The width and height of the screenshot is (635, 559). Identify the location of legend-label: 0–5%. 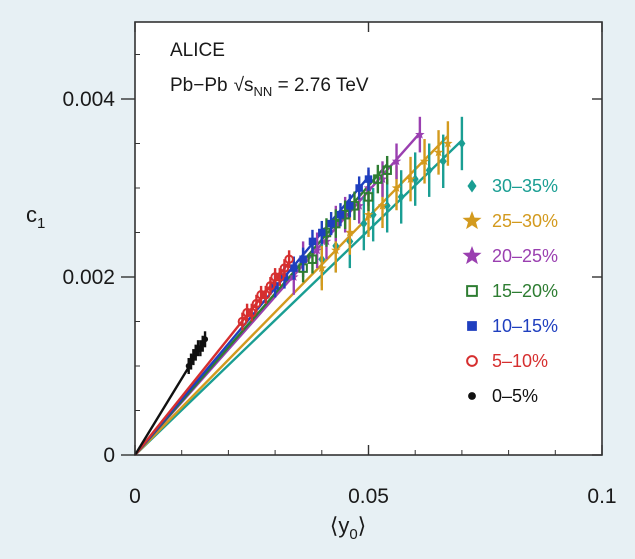
(515, 396).